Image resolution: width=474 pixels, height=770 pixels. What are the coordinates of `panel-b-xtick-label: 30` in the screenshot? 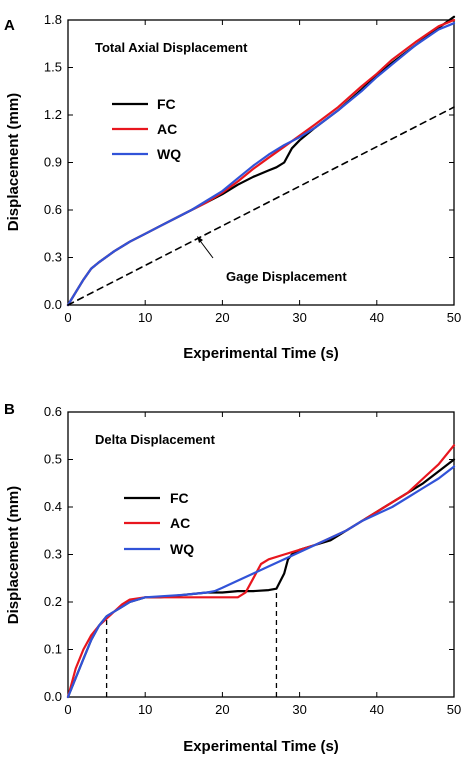 It's located at (299, 709).